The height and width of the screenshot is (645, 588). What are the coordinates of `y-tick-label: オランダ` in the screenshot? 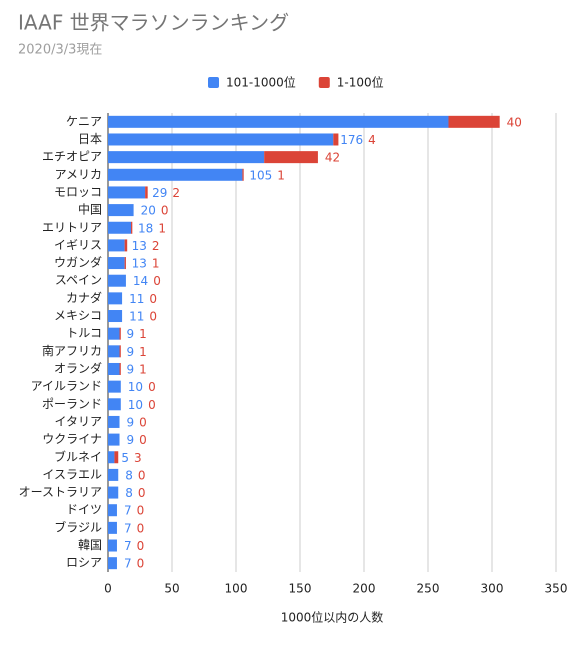 It's located at (78, 367).